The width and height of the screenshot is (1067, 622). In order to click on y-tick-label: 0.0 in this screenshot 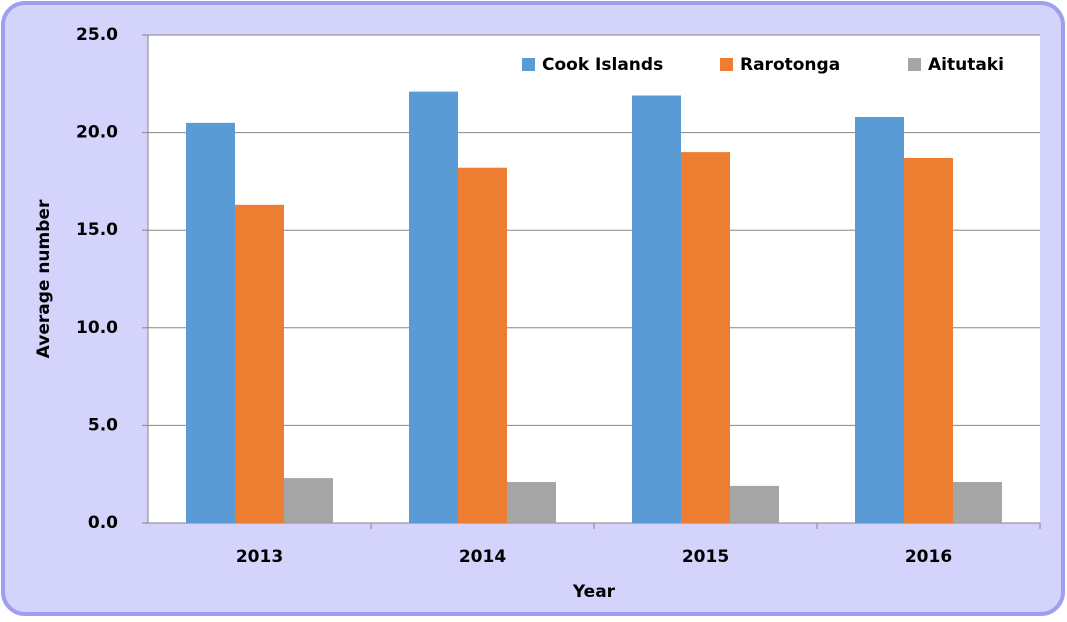, I will do `click(103, 523)`.